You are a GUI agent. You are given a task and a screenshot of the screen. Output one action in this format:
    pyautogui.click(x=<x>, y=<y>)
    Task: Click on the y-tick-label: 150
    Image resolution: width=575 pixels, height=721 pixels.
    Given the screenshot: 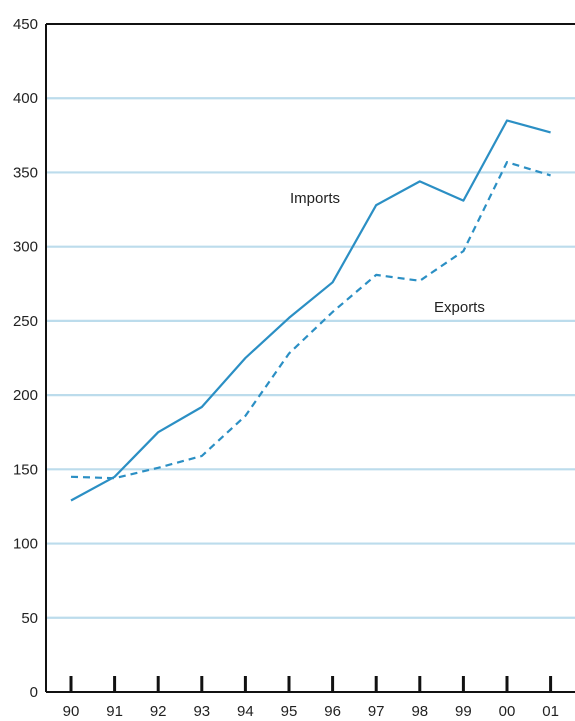 What is the action you would take?
    pyautogui.click(x=25, y=469)
    